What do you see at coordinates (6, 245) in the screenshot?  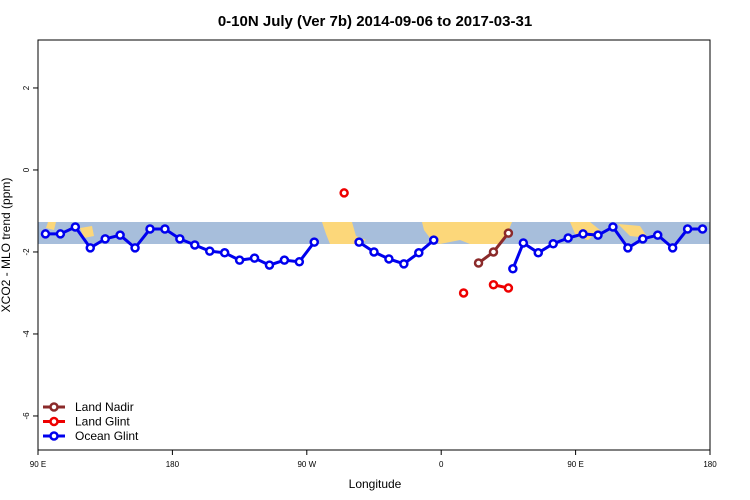 I see `y-axis-label: XCO2 - MLO trend (ppm)` at bounding box center [6, 245].